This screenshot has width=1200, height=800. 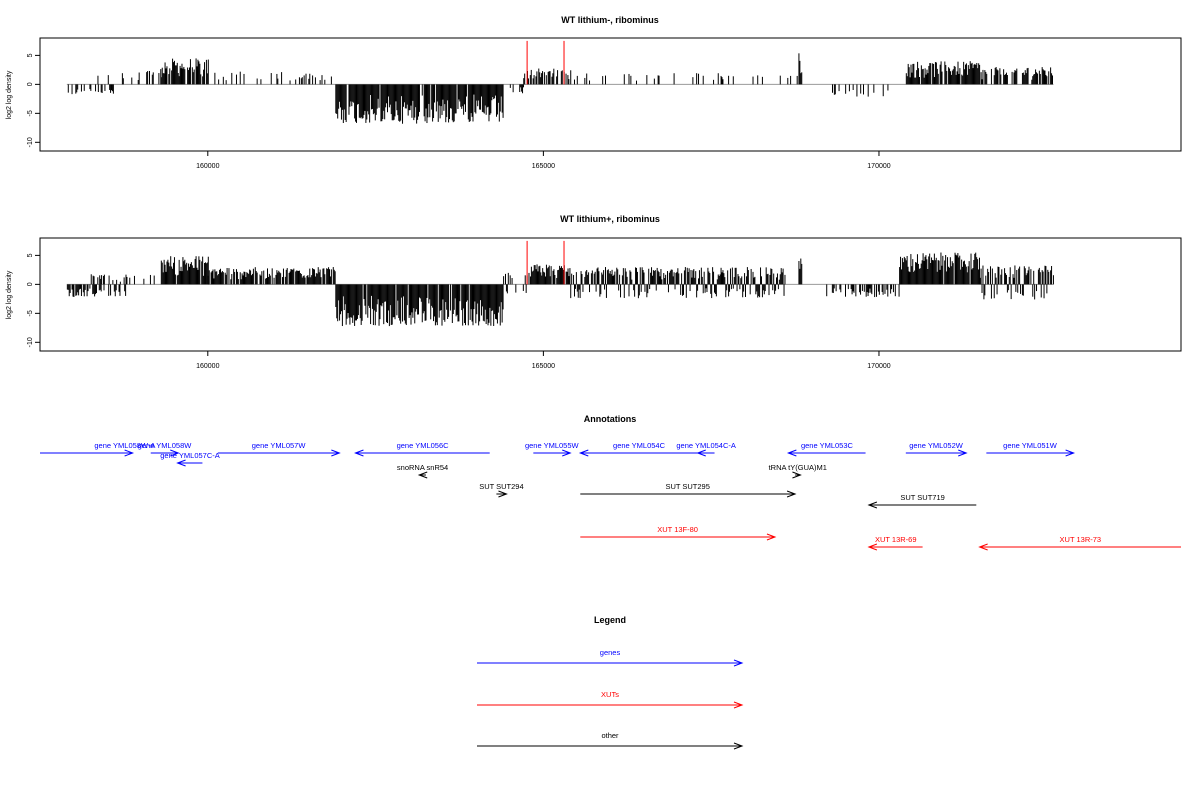 What do you see at coordinates (705, 445) in the screenshot?
I see `feature-label: gene YML054C-A` at bounding box center [705, 445].